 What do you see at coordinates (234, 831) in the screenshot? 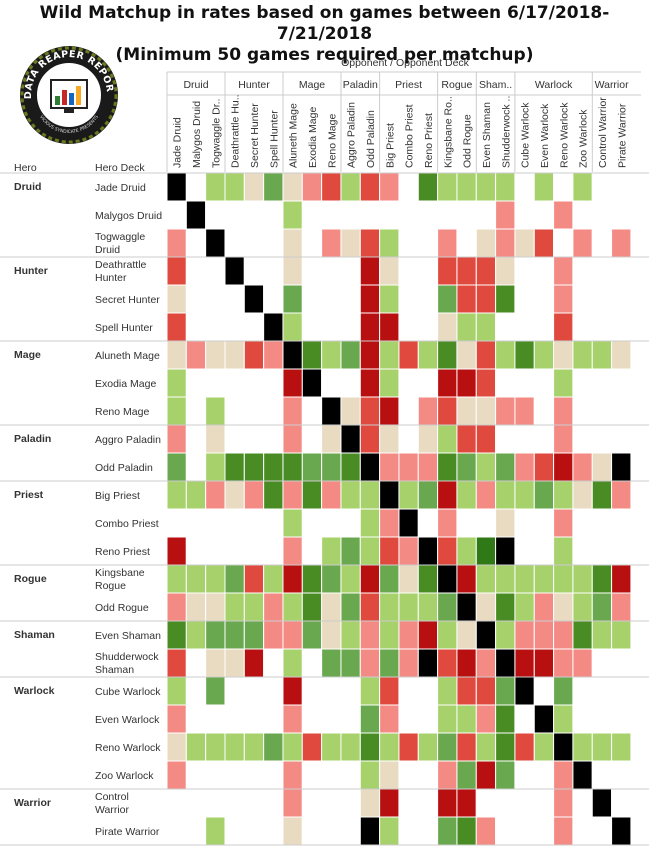
I see `cell-pirate-warrior-vs-deathrattle-hu` at bounding box center [234, 831].